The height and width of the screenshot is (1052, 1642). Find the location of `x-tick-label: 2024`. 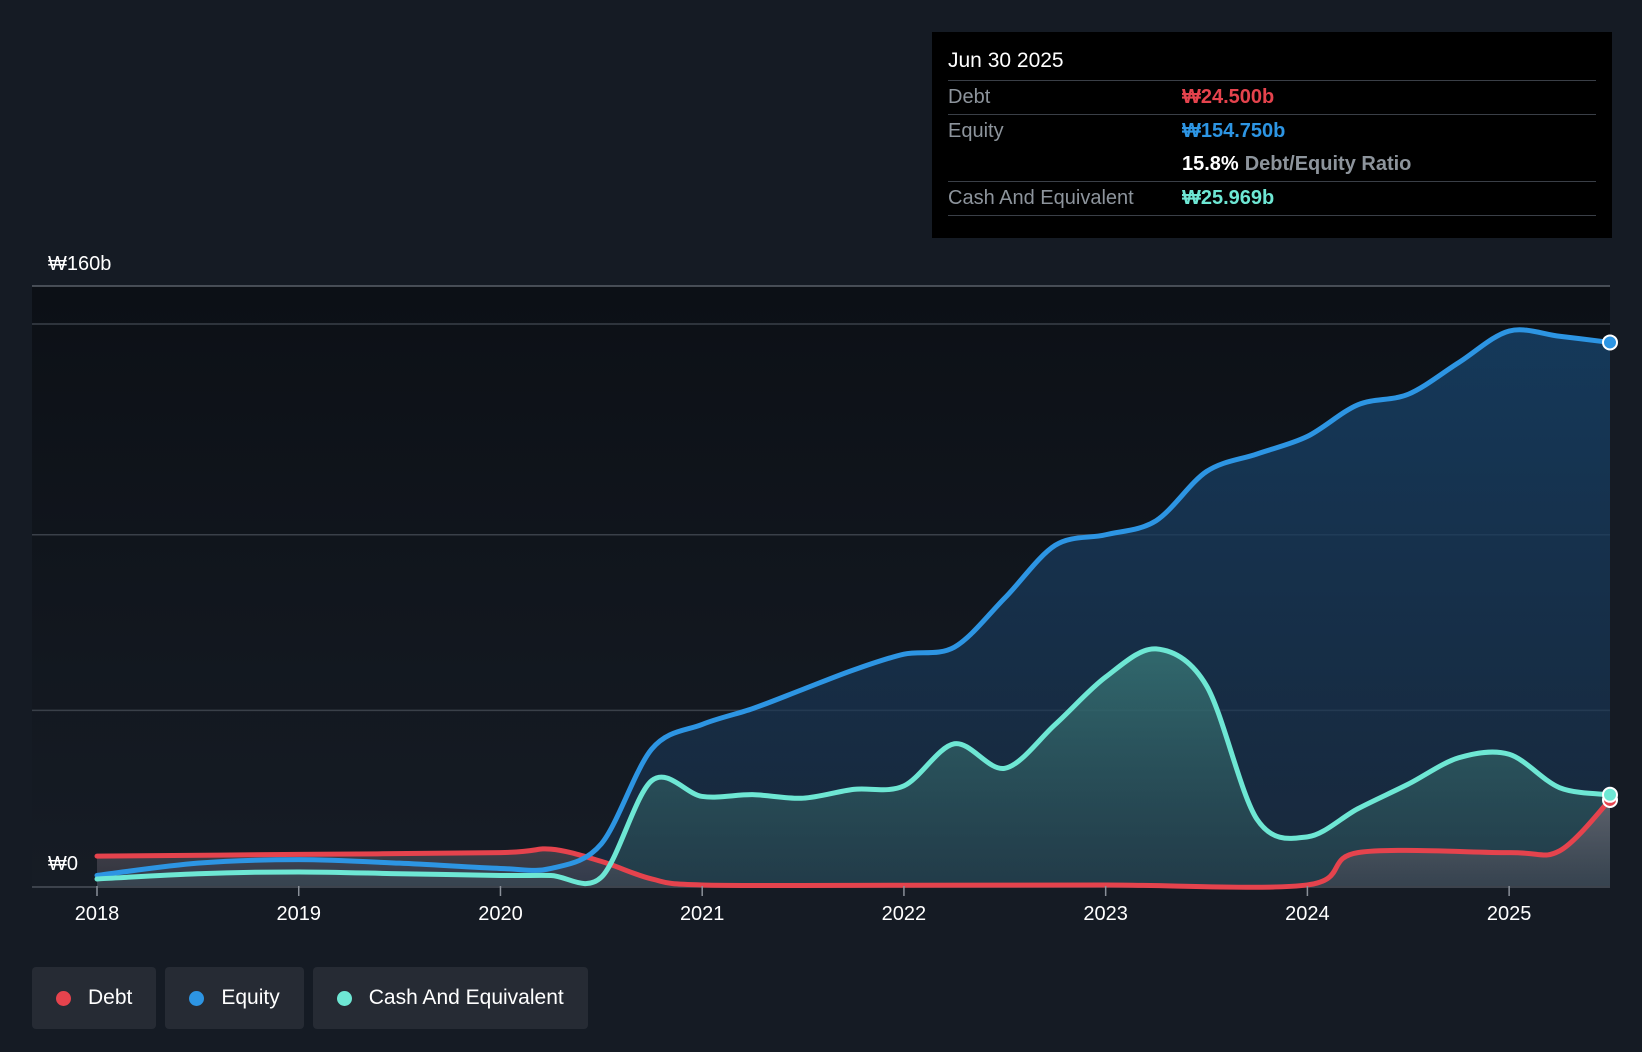

x-tick-label: 2024 is located at coordinates (1307, 914).